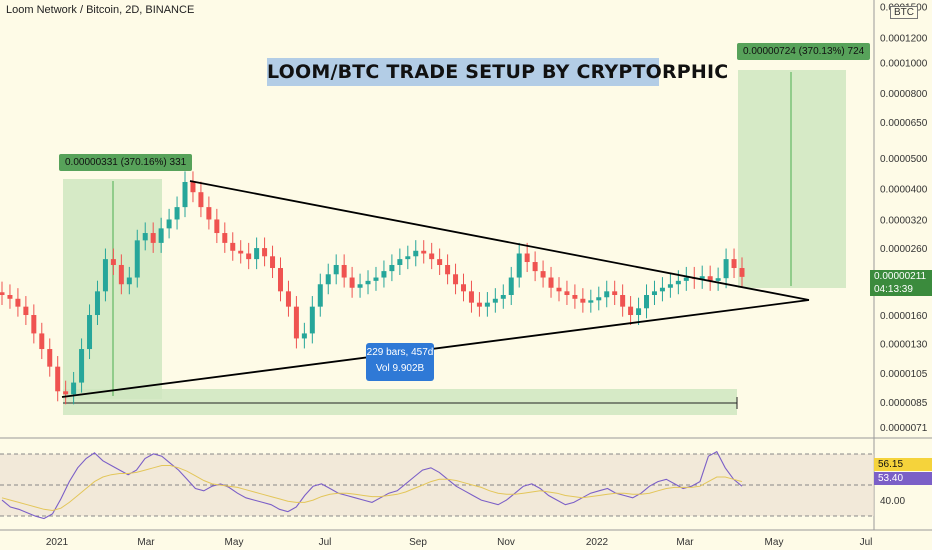  I want to click on x-tick-label: Jul, so click(866, 542).